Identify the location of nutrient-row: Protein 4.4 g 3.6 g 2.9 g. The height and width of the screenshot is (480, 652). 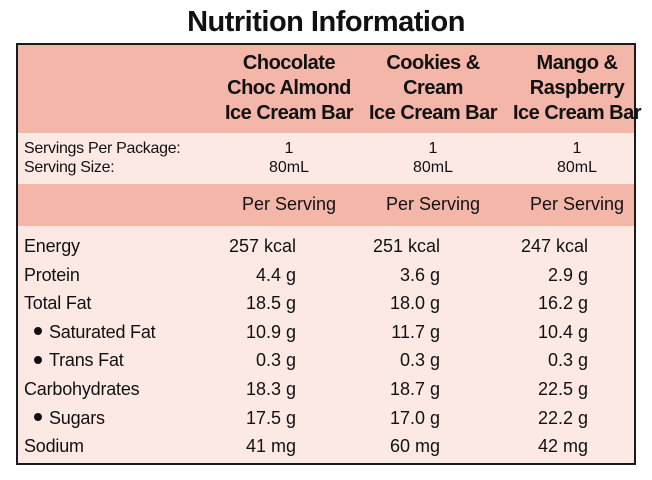
(326, 275).